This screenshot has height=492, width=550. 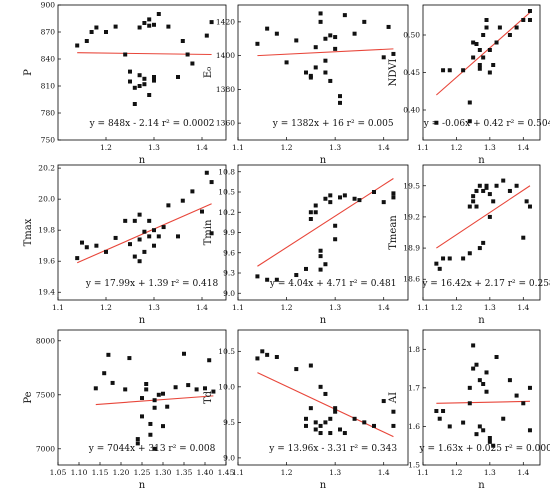 What do you see at coordinates (45, 394) in the screenshot?
I see `y-tick-label: 7500` at bounding box center [45, 394].